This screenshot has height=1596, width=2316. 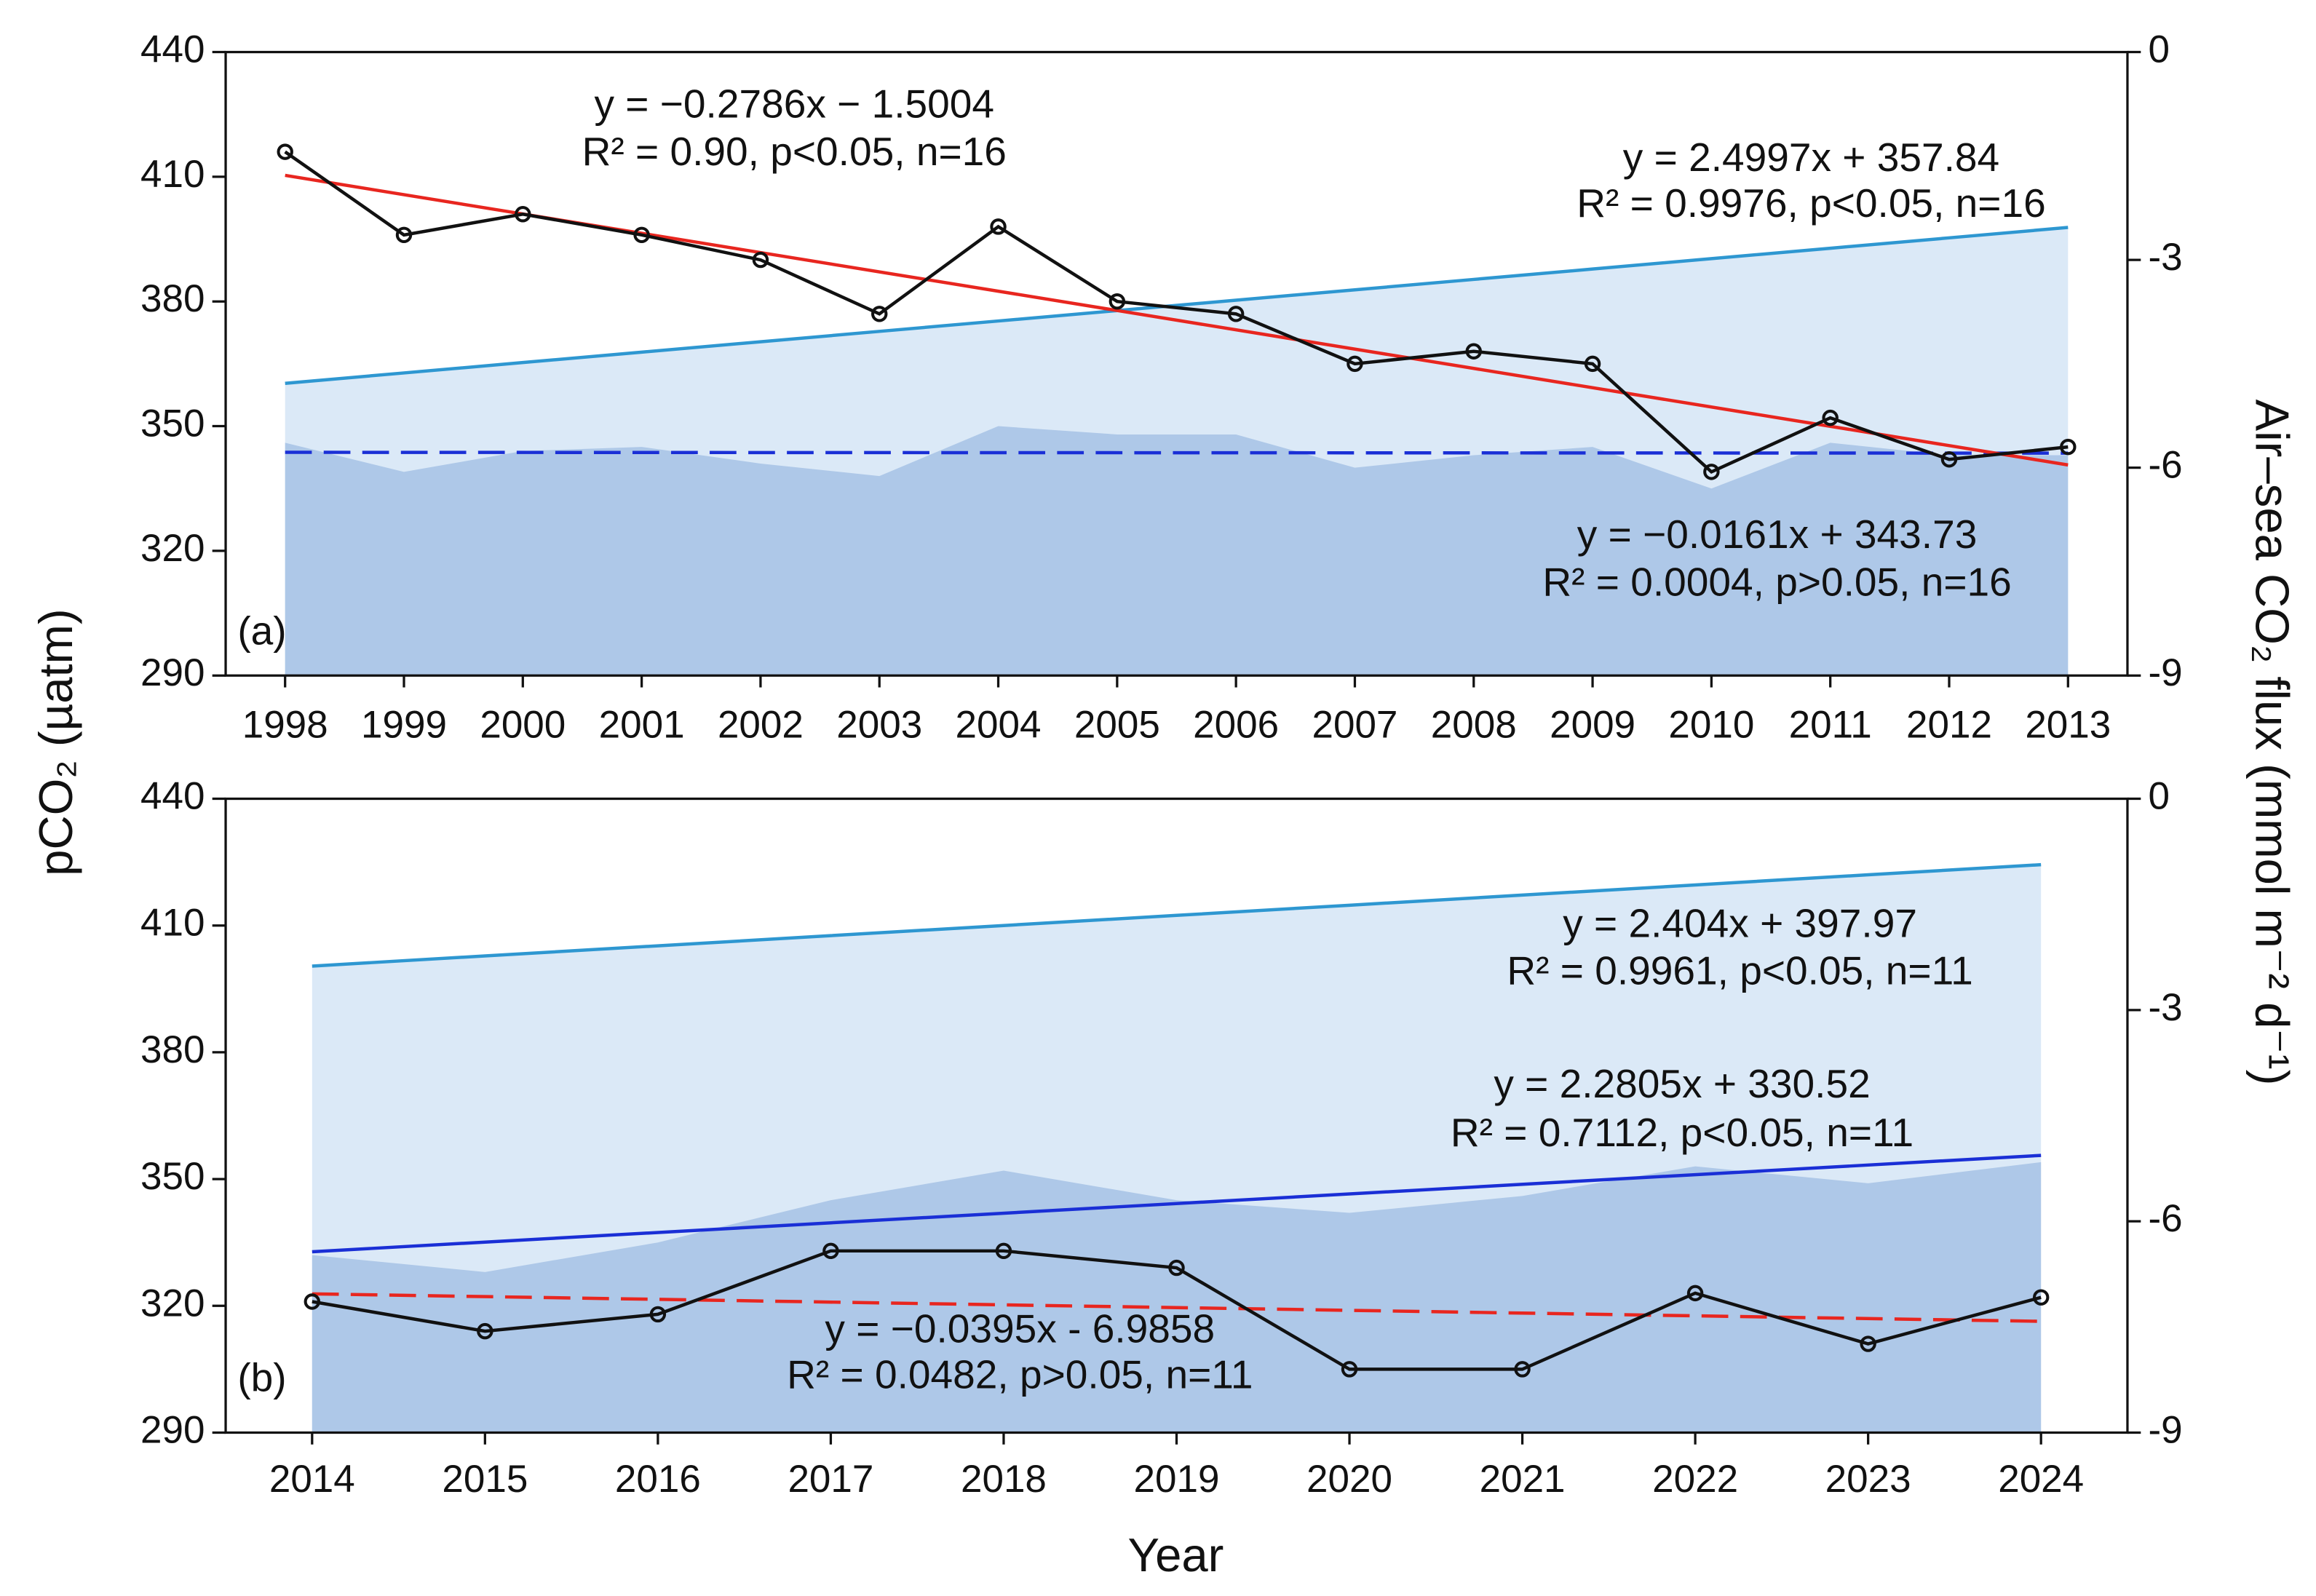 I want to click on x-axis-label: Year, so click(x=1176, y=1554).